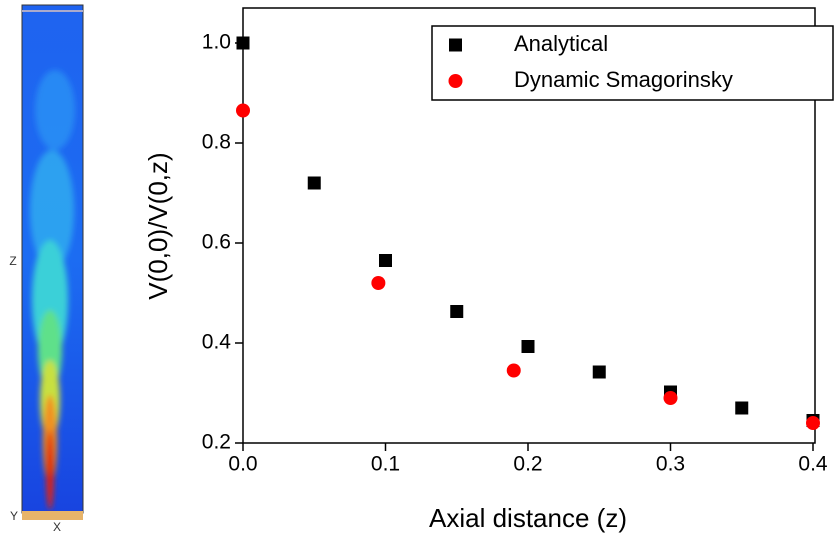 The width and height of the screenshot is (837, 538). What do you see at coordinates (528, 518) in the screenshot?
I see `x-axis-title: Axial distance (z)` at bounding box center [528, 518].